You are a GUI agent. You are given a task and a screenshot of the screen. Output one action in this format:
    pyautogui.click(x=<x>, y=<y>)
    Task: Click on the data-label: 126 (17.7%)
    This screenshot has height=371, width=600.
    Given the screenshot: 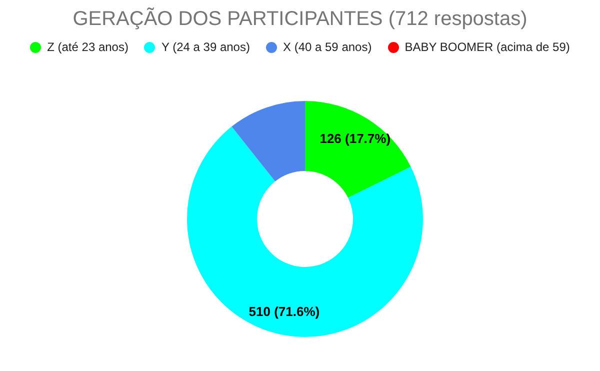 What is the action you would take?
    pyautogui.click(x=355, y=138)
    